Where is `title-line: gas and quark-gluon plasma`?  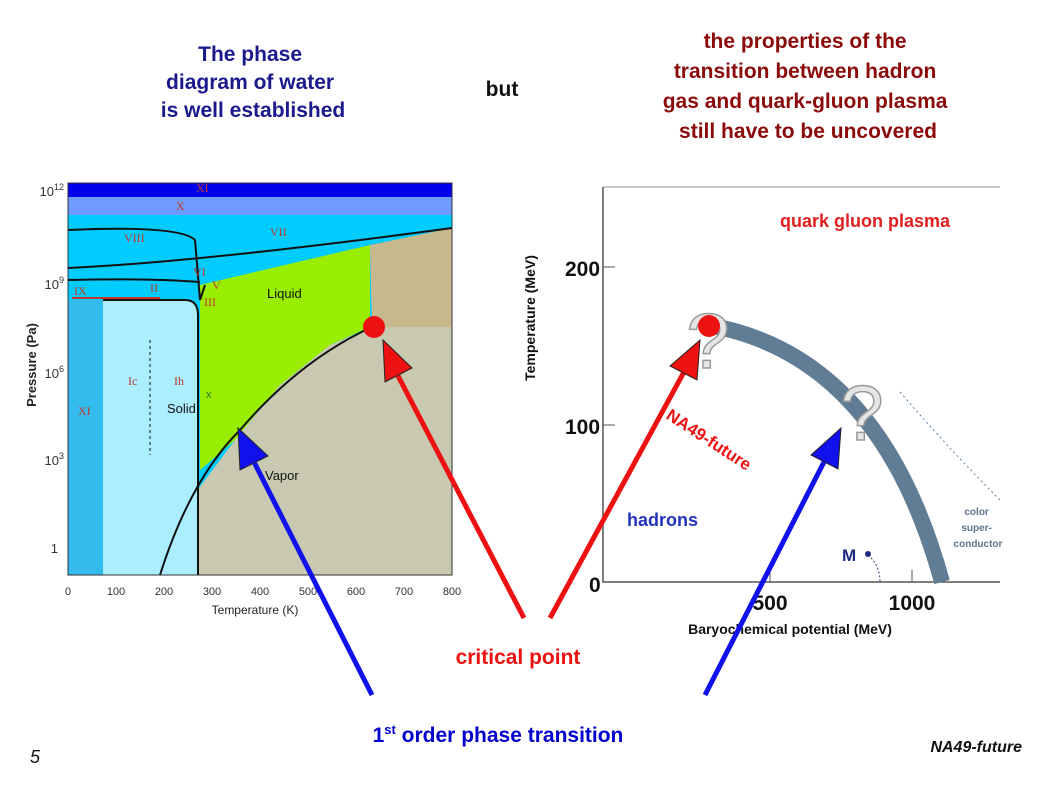 title-line: gas and quark-gluon plasma is located at coordinates (805, 101).